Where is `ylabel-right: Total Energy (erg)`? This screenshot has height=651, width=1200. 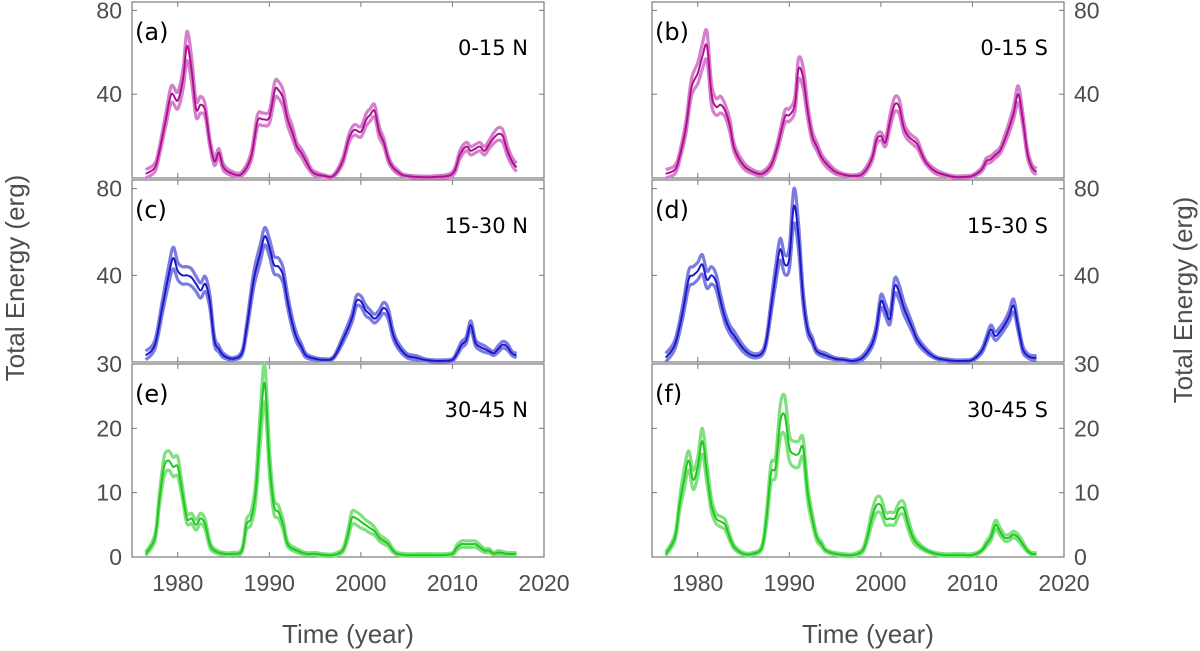
ylabel-right: Total Energy (erg) is located at coordinates (1183, 300).